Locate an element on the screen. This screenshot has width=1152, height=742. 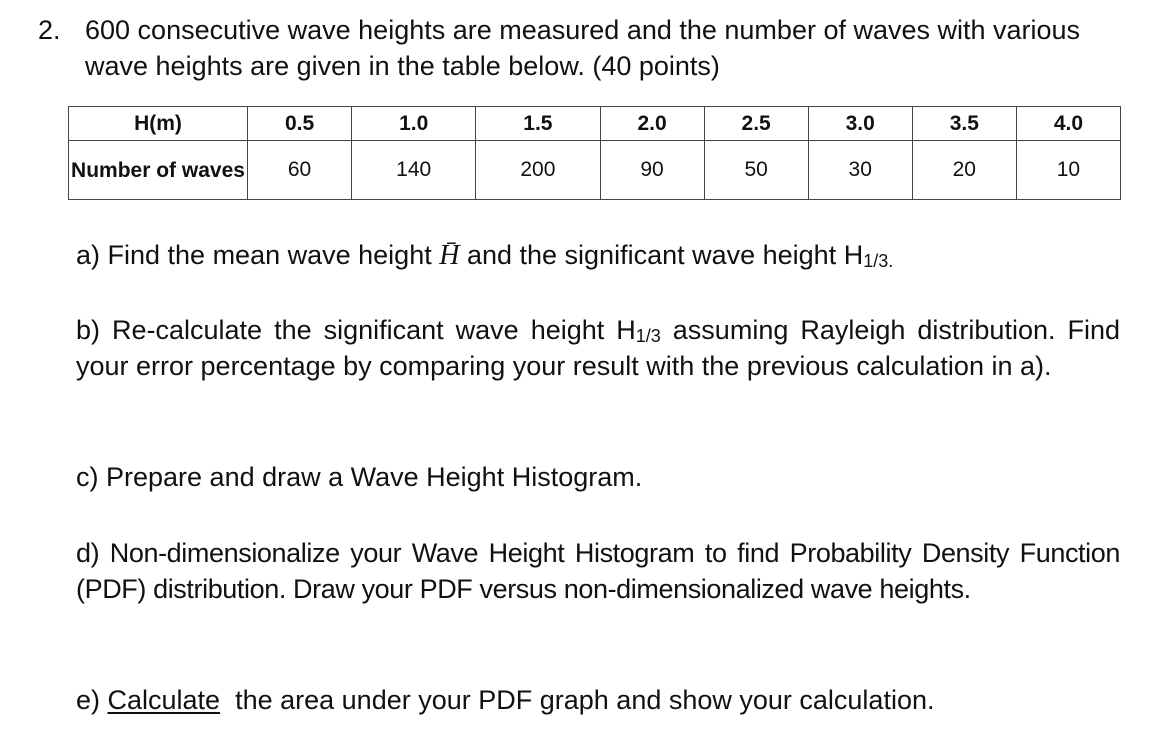
header-cell: 0.5 is located at coordinates (299, 123).